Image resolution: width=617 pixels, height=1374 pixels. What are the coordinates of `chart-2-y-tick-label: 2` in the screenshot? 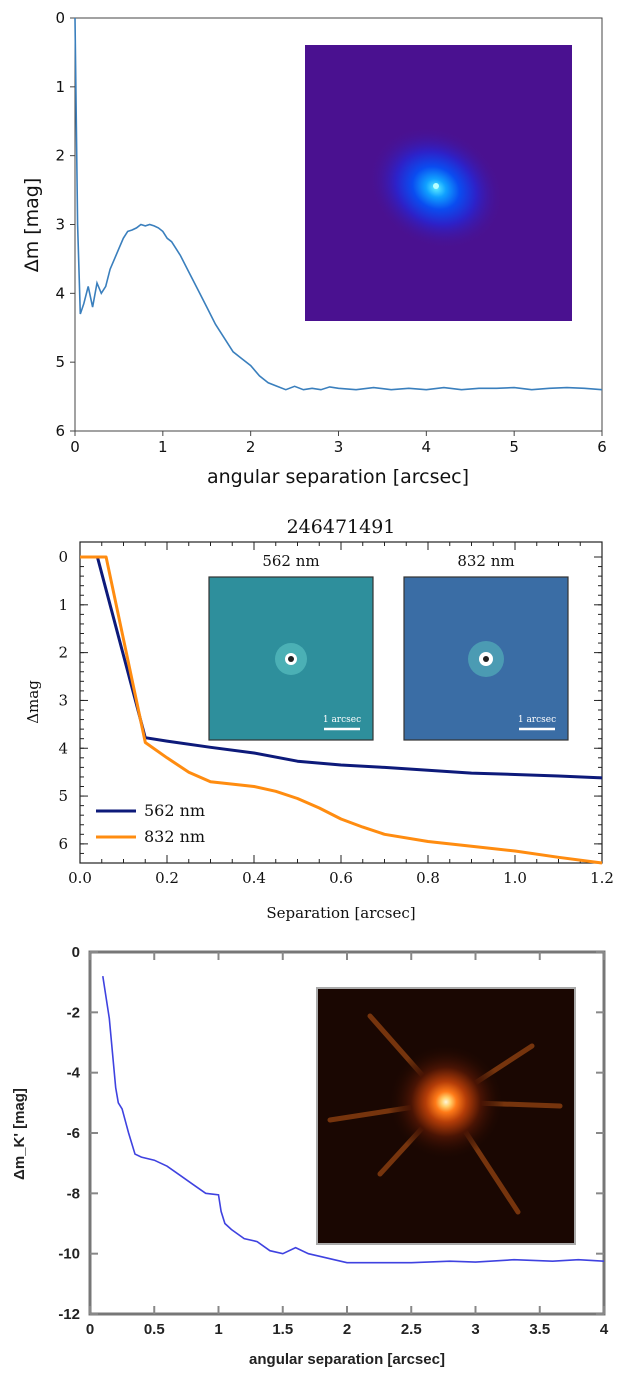 It's located at (63, 653).